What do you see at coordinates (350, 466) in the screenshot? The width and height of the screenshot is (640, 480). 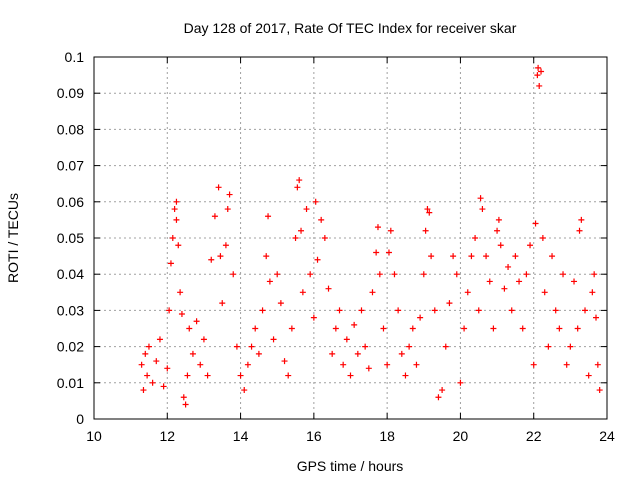 I see `x-axis-label: GPS time / hours` at bounding box center [350, 466].